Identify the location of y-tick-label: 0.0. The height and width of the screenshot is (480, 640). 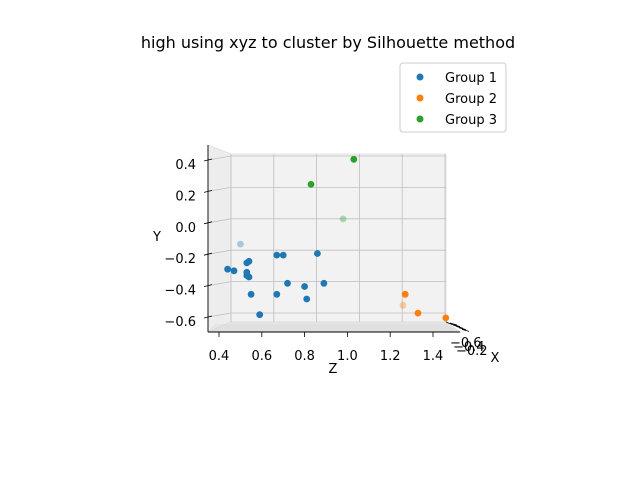
(185, 228).